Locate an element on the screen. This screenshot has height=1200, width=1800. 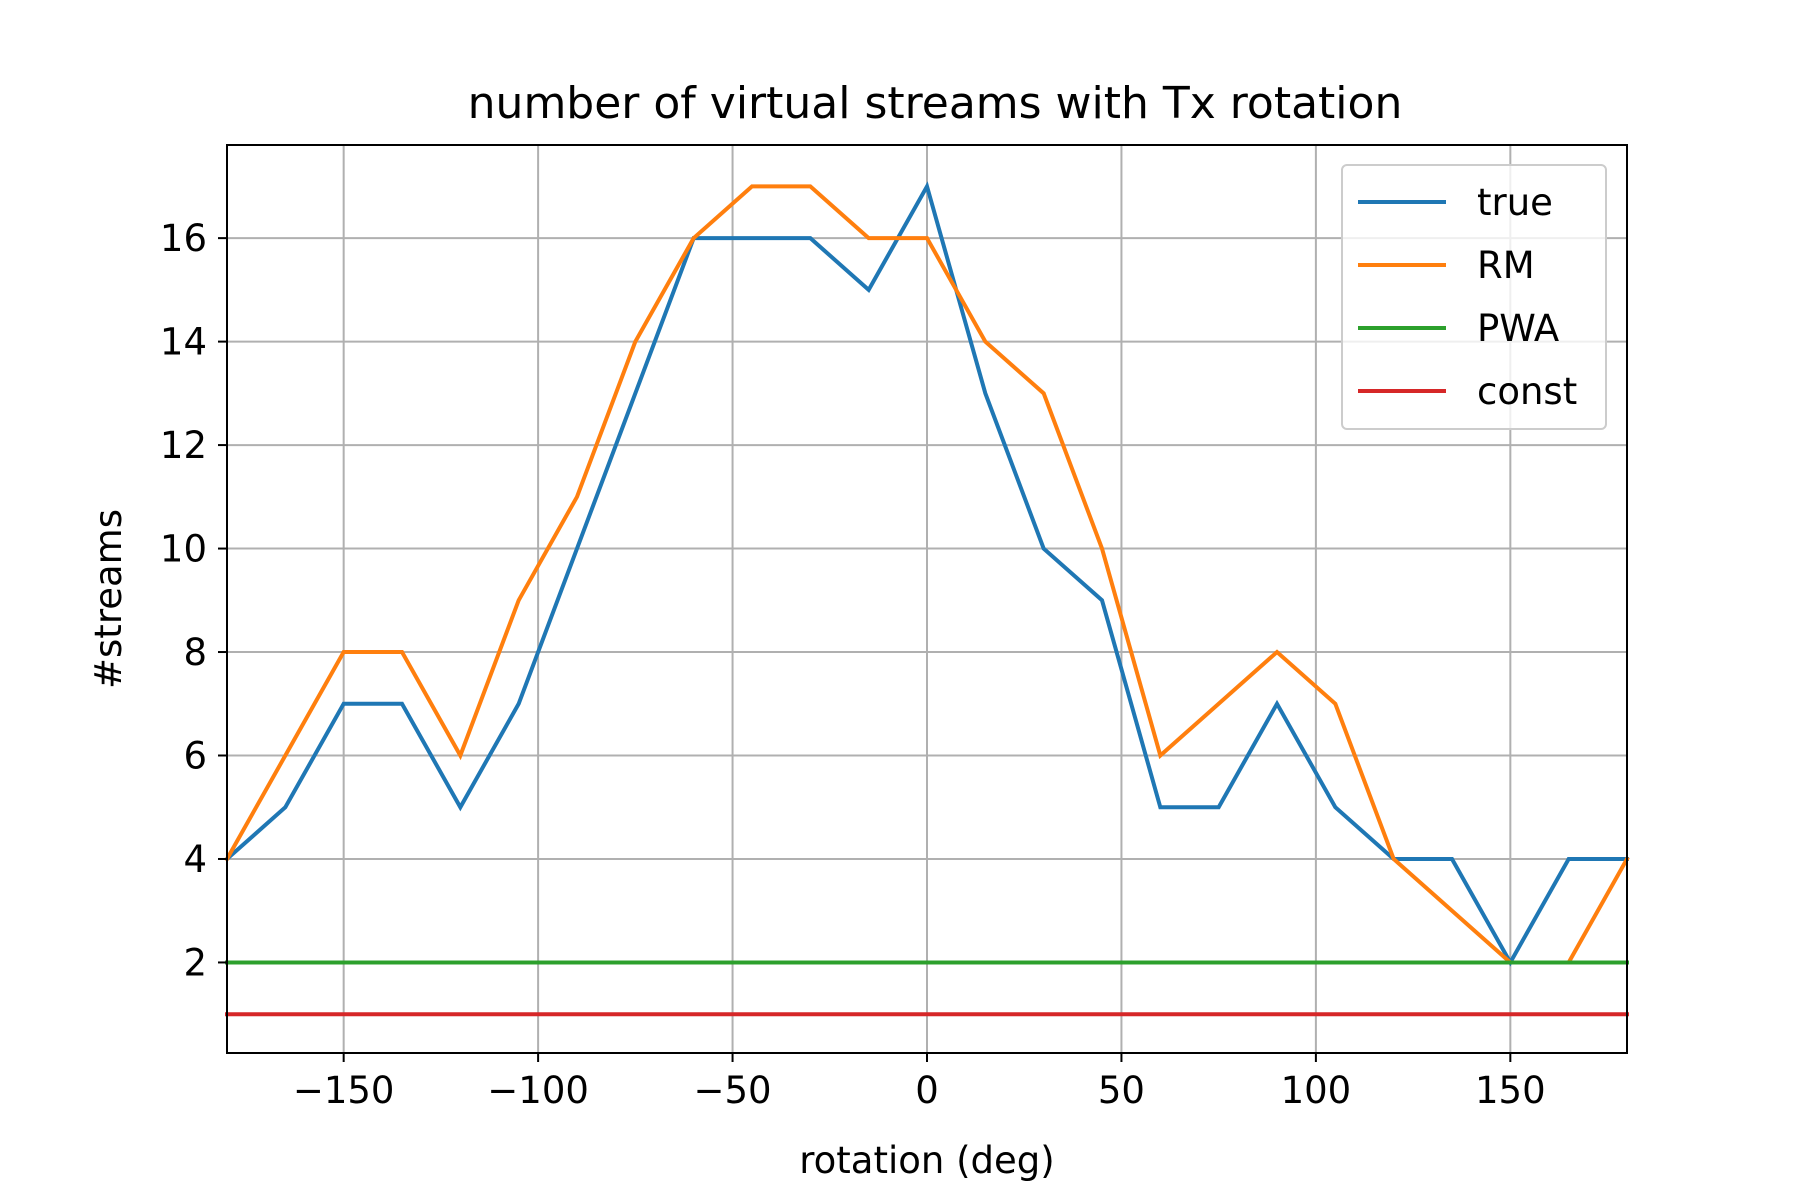
x-tick-label: −50 is located at coordinates (733, 1090).